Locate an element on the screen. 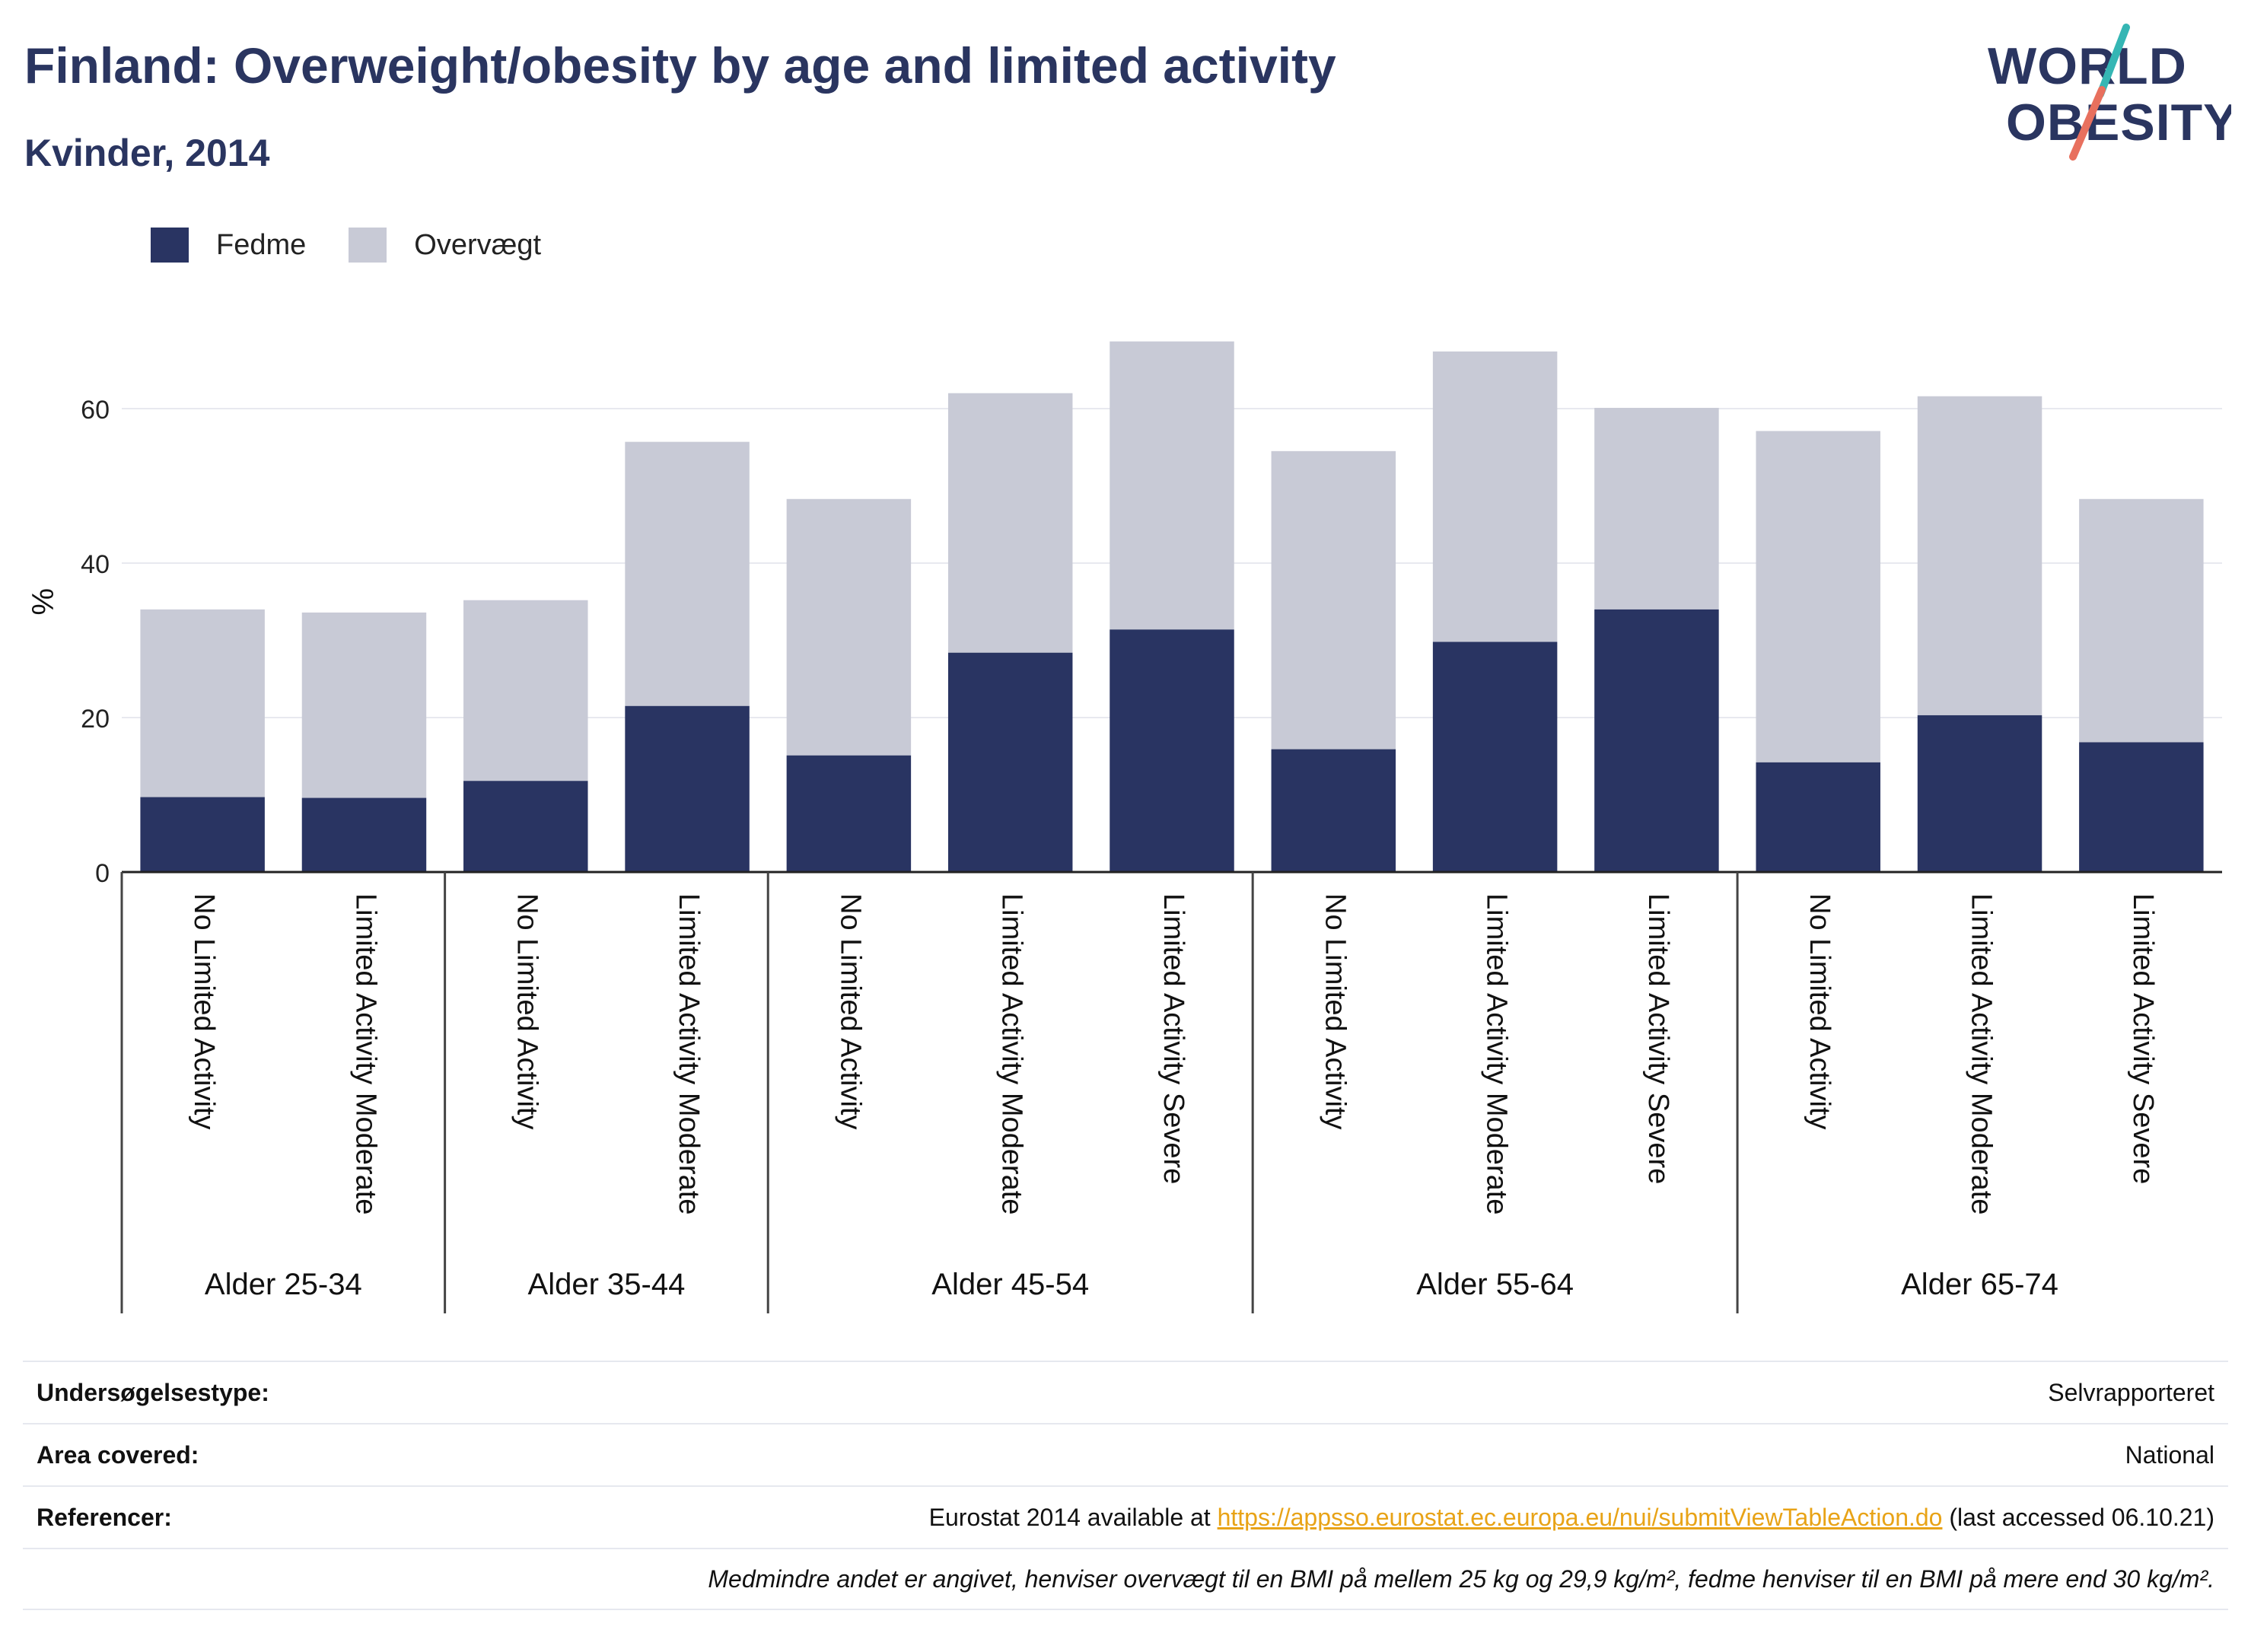 Image resolution: width=2251 pixels, height=1652 pixels. world-obesity-logo: WORLD OBESITY is located at coordinates (2109, 92).